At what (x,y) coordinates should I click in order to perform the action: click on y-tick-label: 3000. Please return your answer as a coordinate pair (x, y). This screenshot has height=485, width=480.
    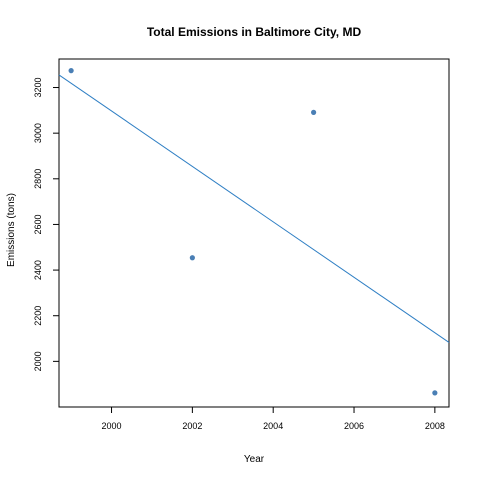
    Looking at the image, I should click on (38, 133).